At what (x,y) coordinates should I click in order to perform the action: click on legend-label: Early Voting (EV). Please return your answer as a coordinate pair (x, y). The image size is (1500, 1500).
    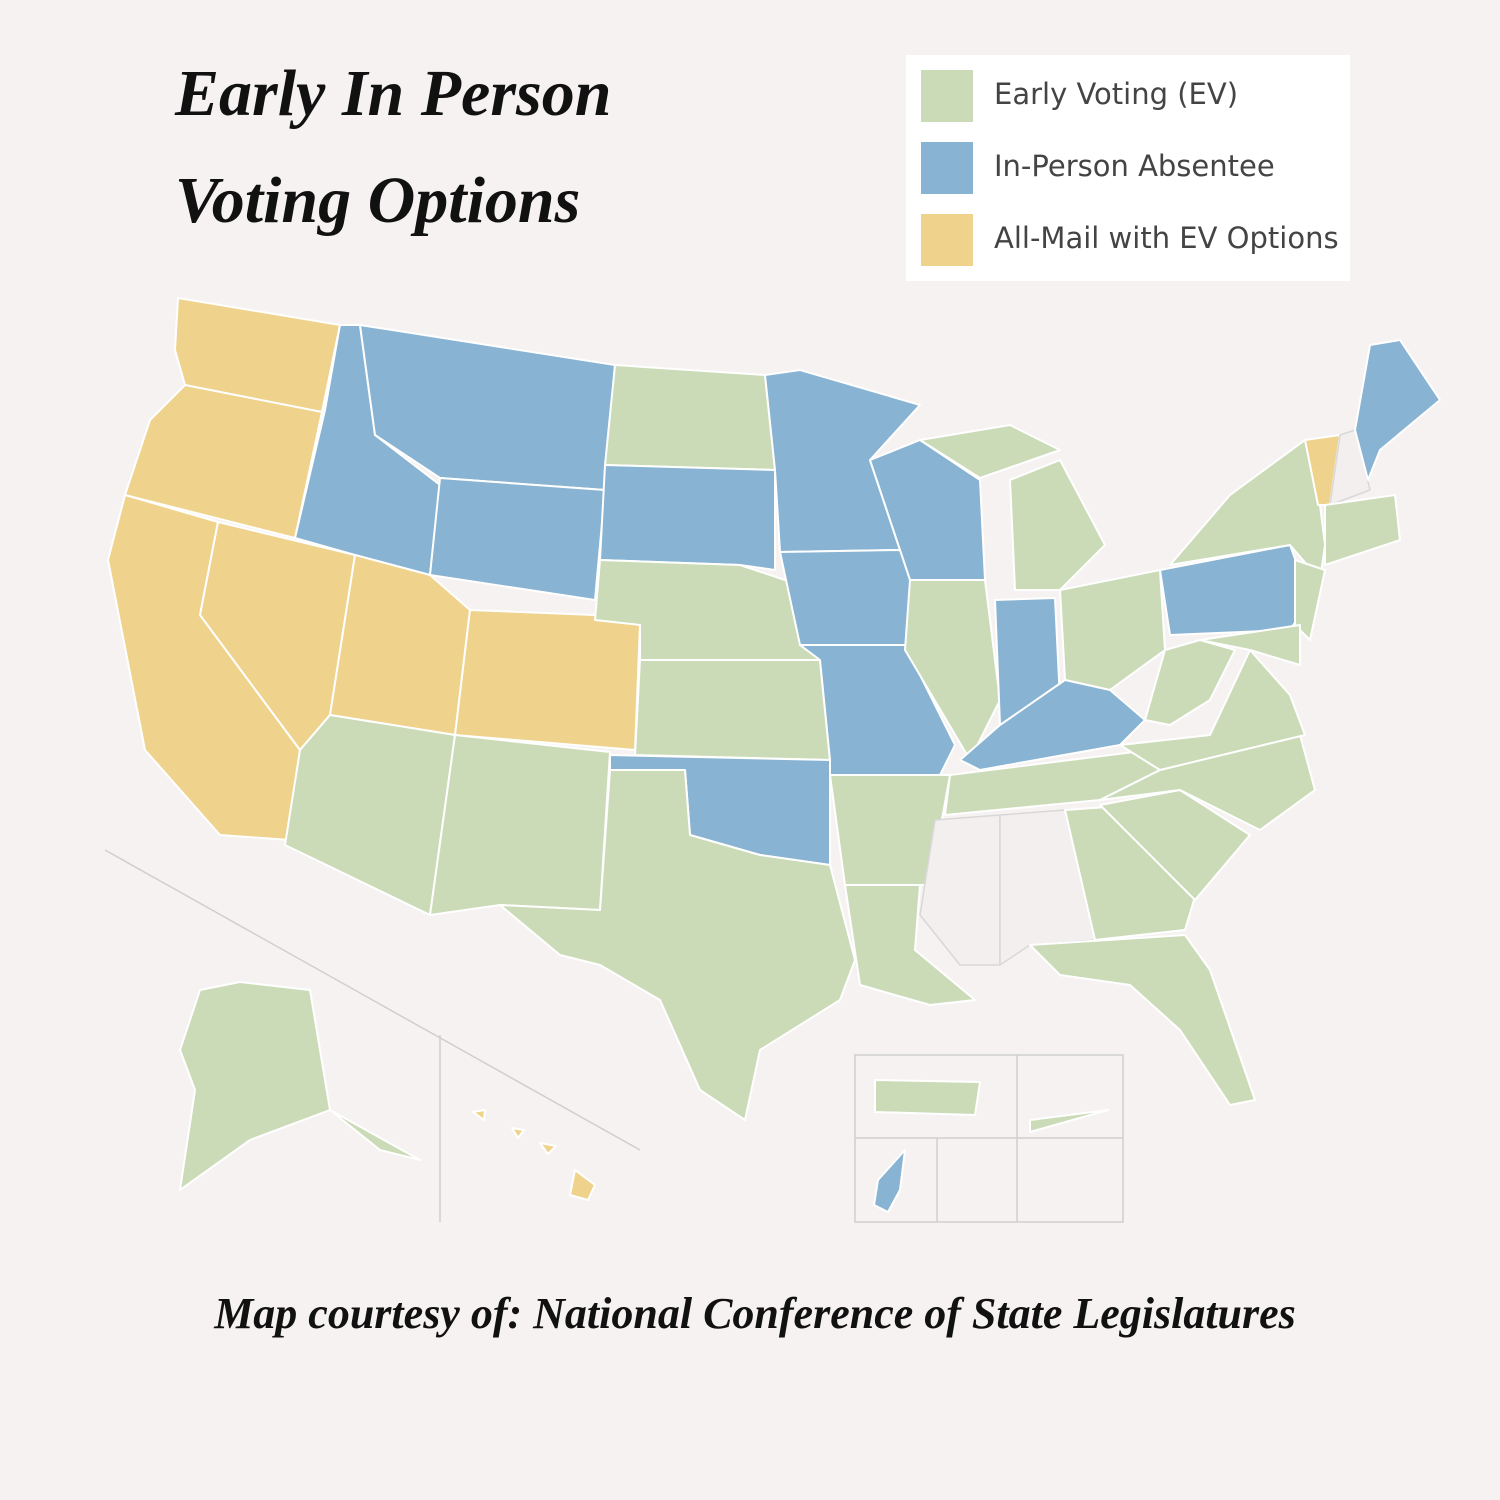
    Looking at the image, I should click on (1116, 94).